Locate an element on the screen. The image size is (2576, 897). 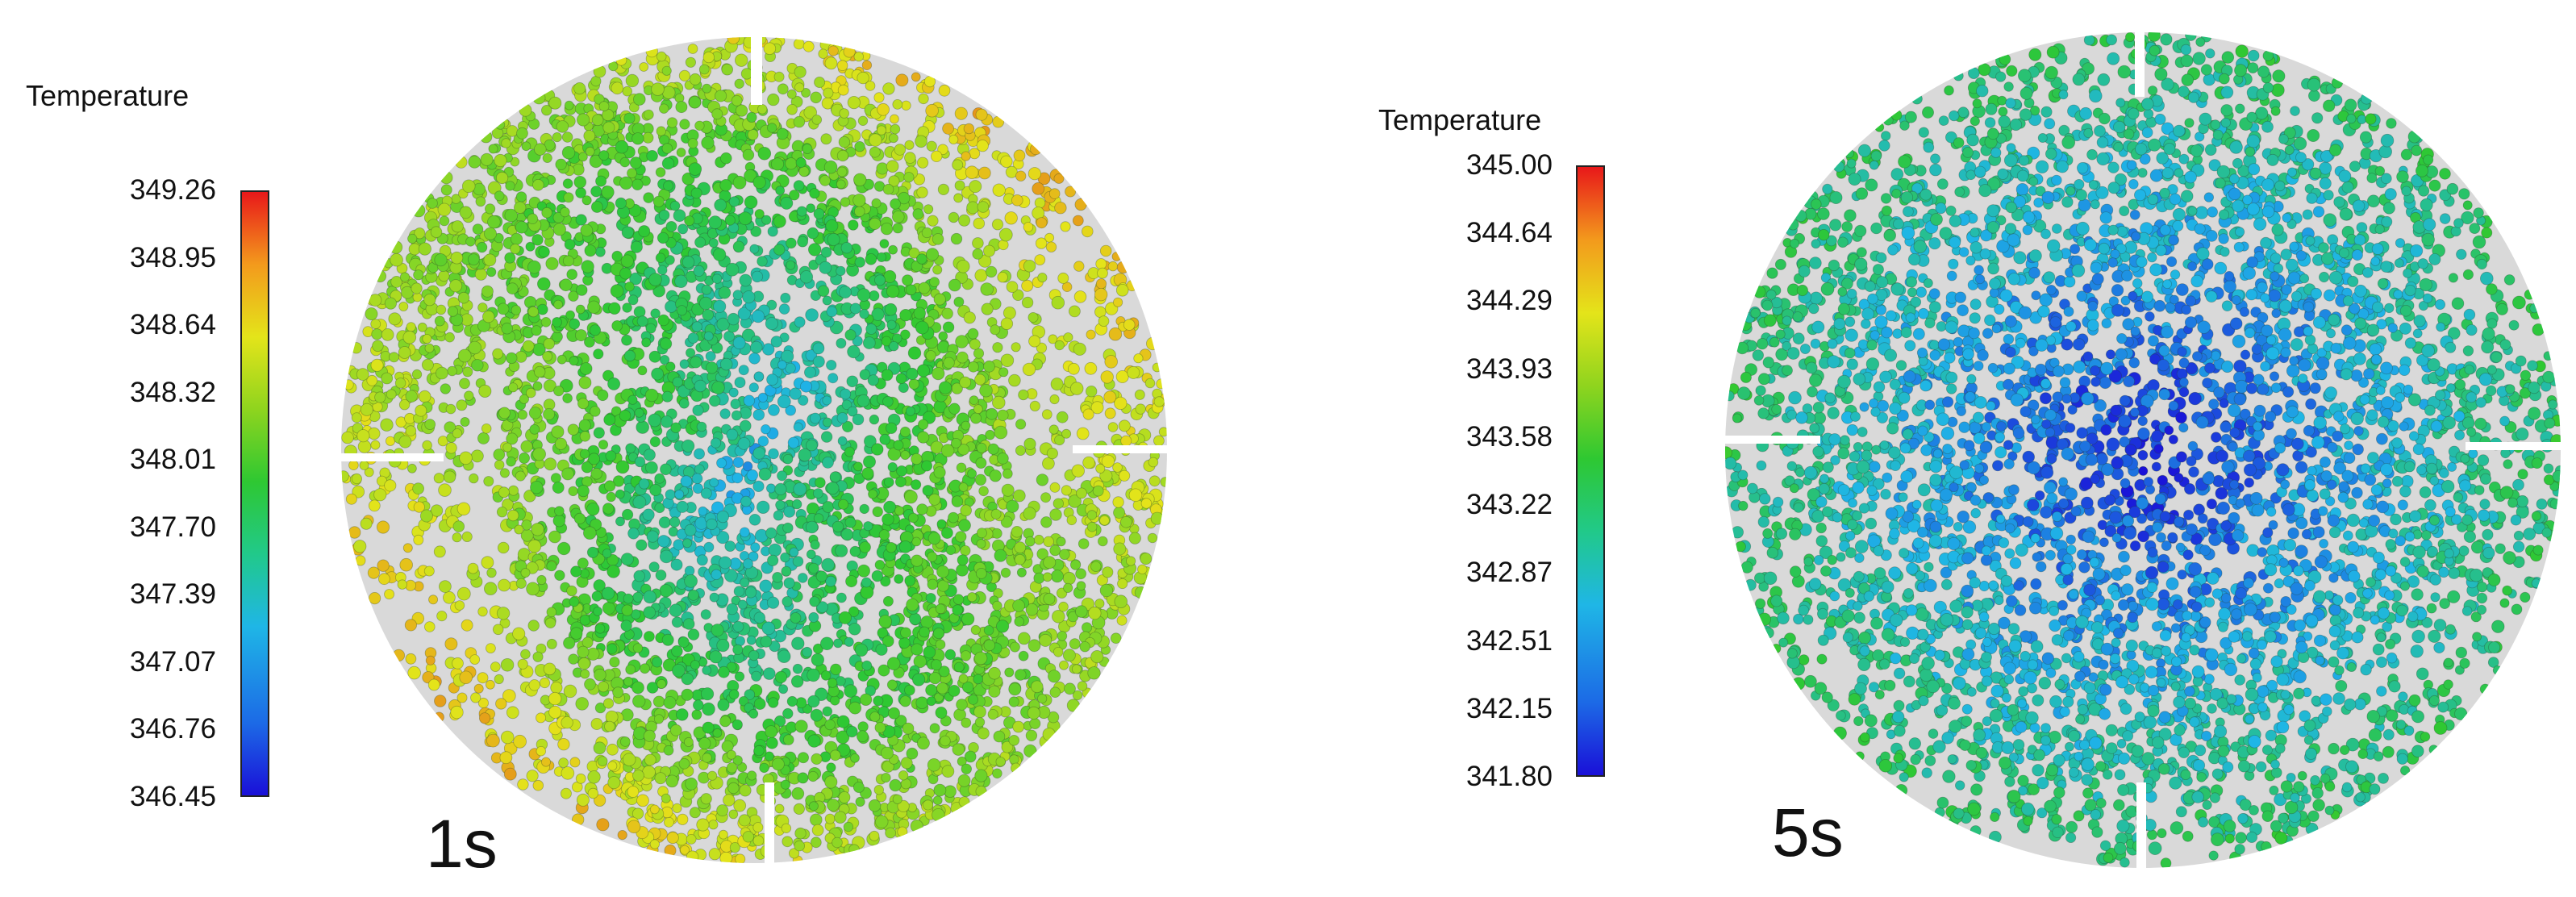
colorbar-tick-label: 348.01 is located at coordinates (172, 460).